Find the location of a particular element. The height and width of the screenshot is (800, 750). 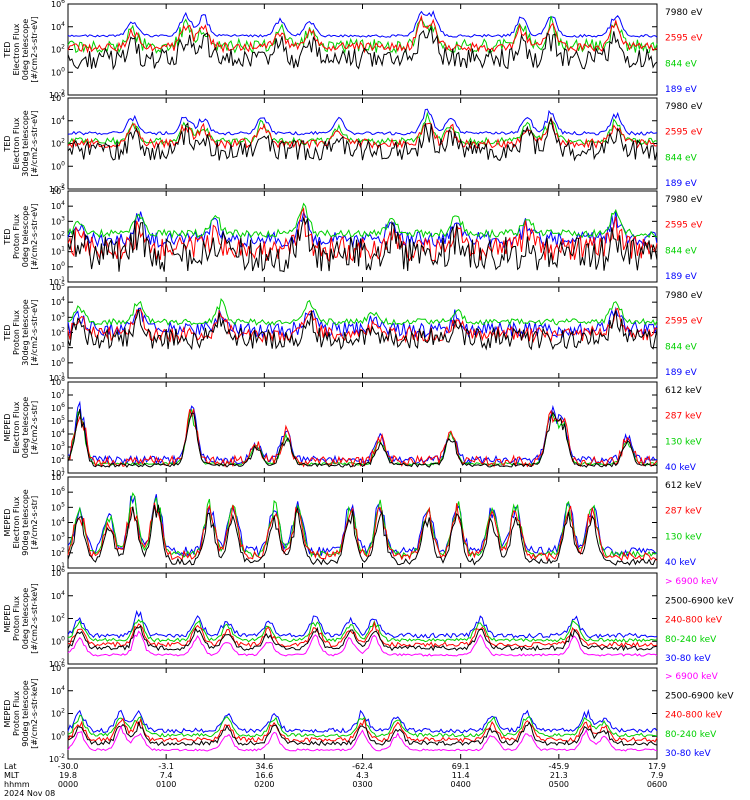

x-row-label: Lat is located at coordinates (10, 766).